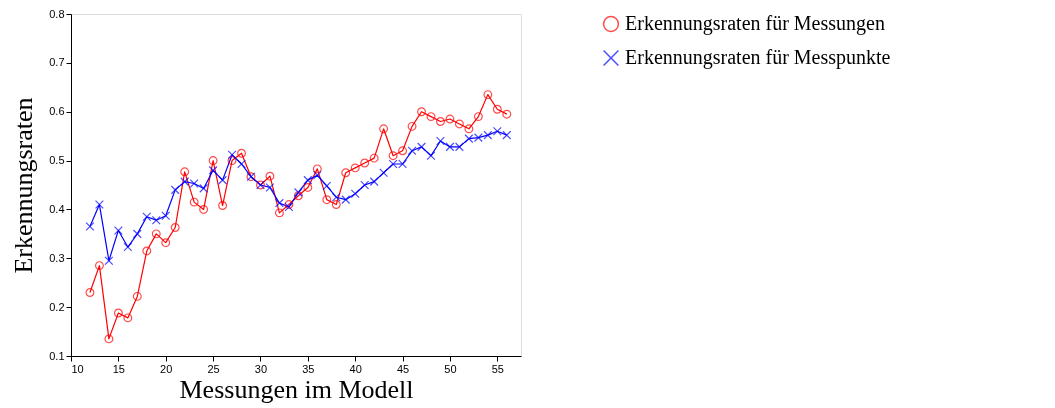  Describe the element at coordinates (758, 57) in the screenshot. I see `legend-label: Erkennungsraten für Messpunkte` at that location.